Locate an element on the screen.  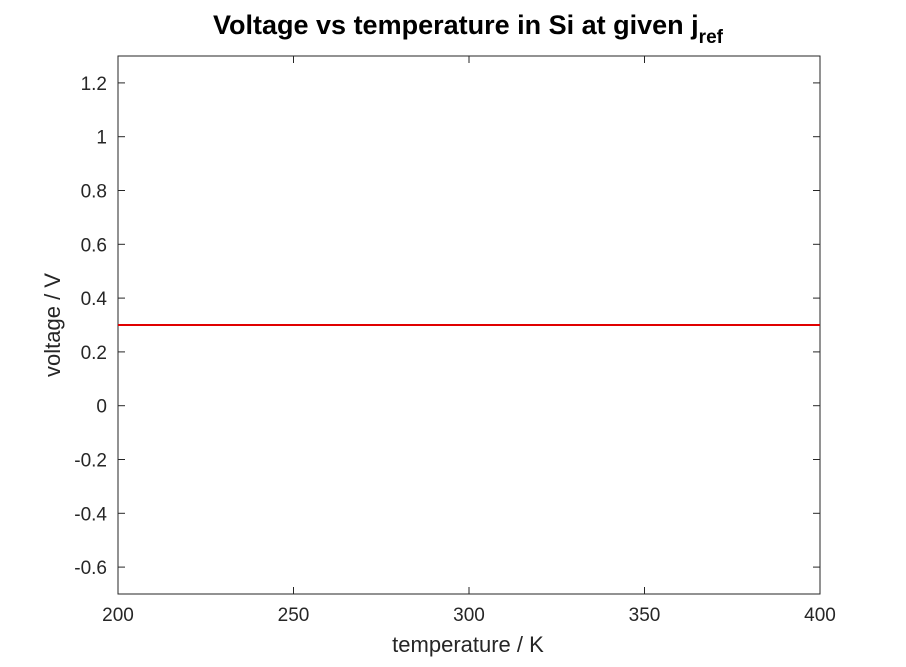
y-tick-label: -0.4 is located at coordinates (90, 514).